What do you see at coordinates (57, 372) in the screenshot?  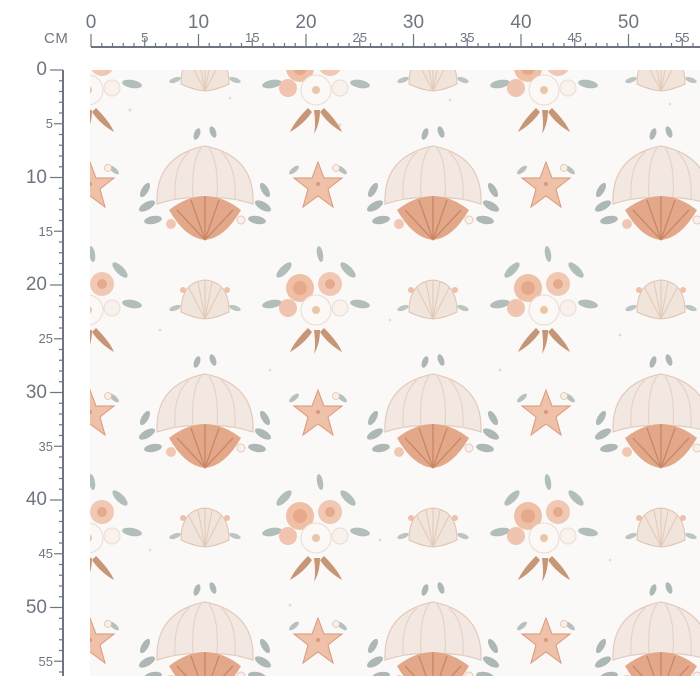 I see `left-ruler` at bounding box center [57, 372].